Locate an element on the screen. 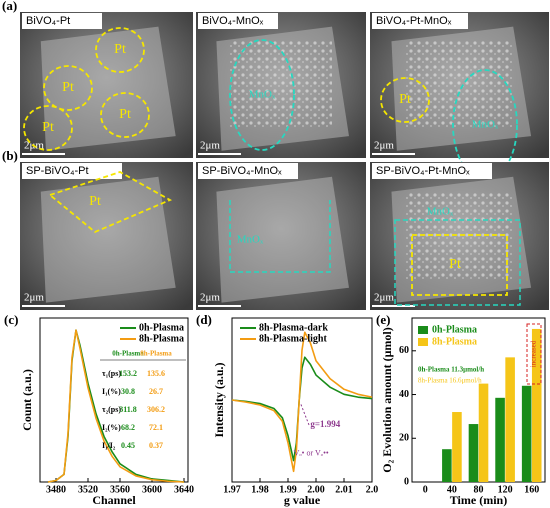 The width and height of the screenshot is (550, 508). table-cell: τ₁(ps) is located at coordinates (111, 373).